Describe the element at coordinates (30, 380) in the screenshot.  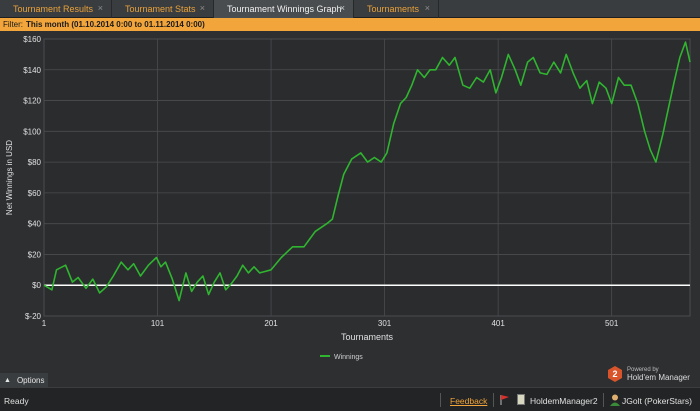
I see `options-label: Options` at that location.